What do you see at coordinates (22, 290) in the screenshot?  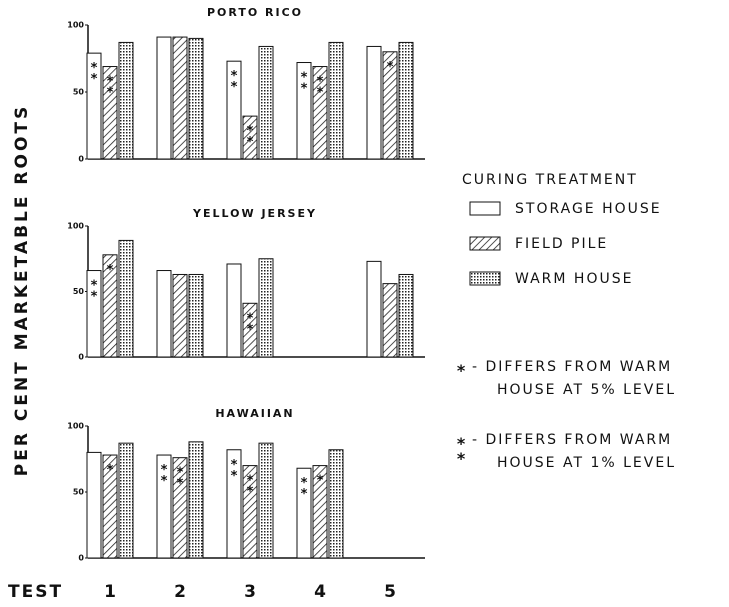 I see `y-axis-label: PER CENT MARKETABLE ROOTS` at bounding box center [22, 290].